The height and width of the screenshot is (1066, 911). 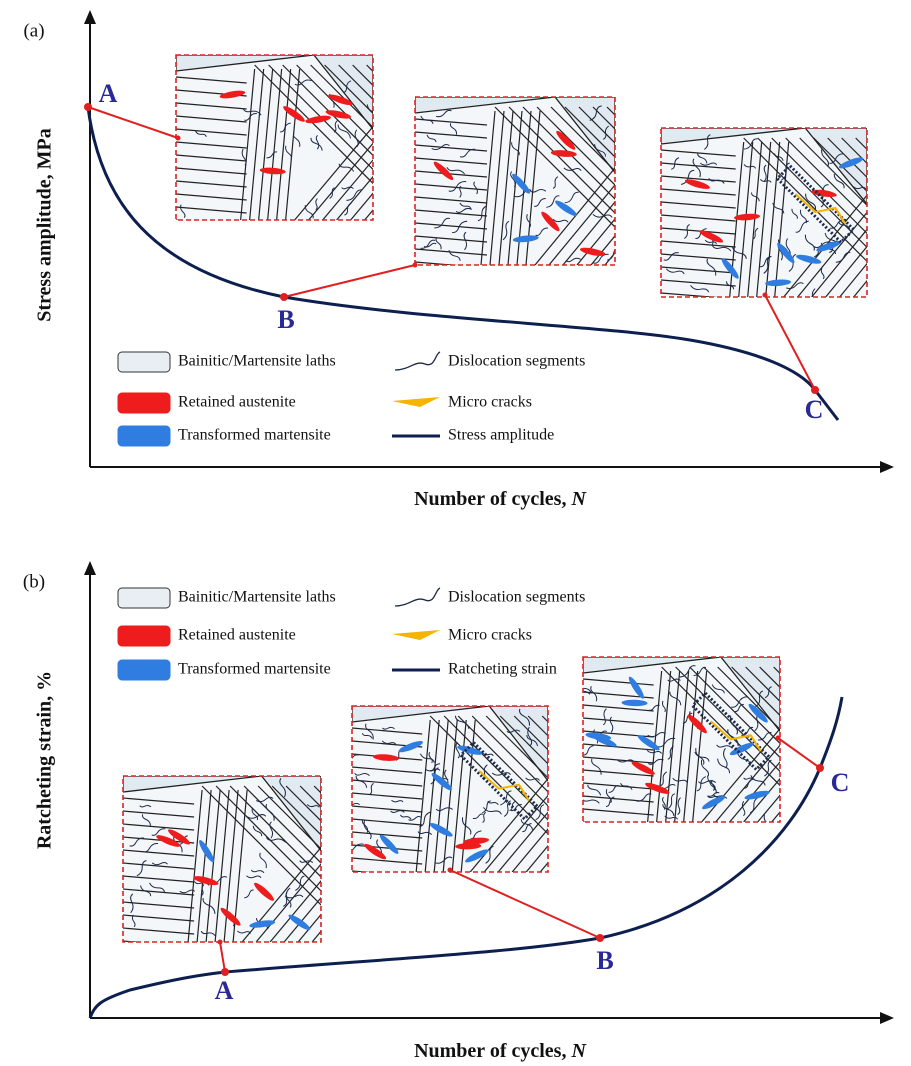 I want to click on inset-content, so click(x=222, y=859).